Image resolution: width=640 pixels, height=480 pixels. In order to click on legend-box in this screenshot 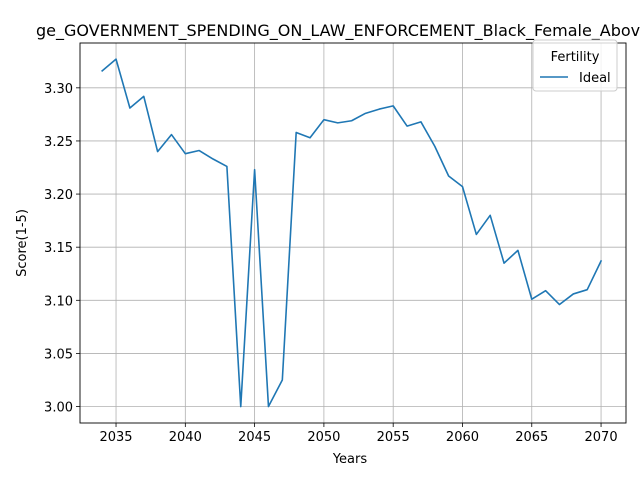, I will do `click(575, 65)`.